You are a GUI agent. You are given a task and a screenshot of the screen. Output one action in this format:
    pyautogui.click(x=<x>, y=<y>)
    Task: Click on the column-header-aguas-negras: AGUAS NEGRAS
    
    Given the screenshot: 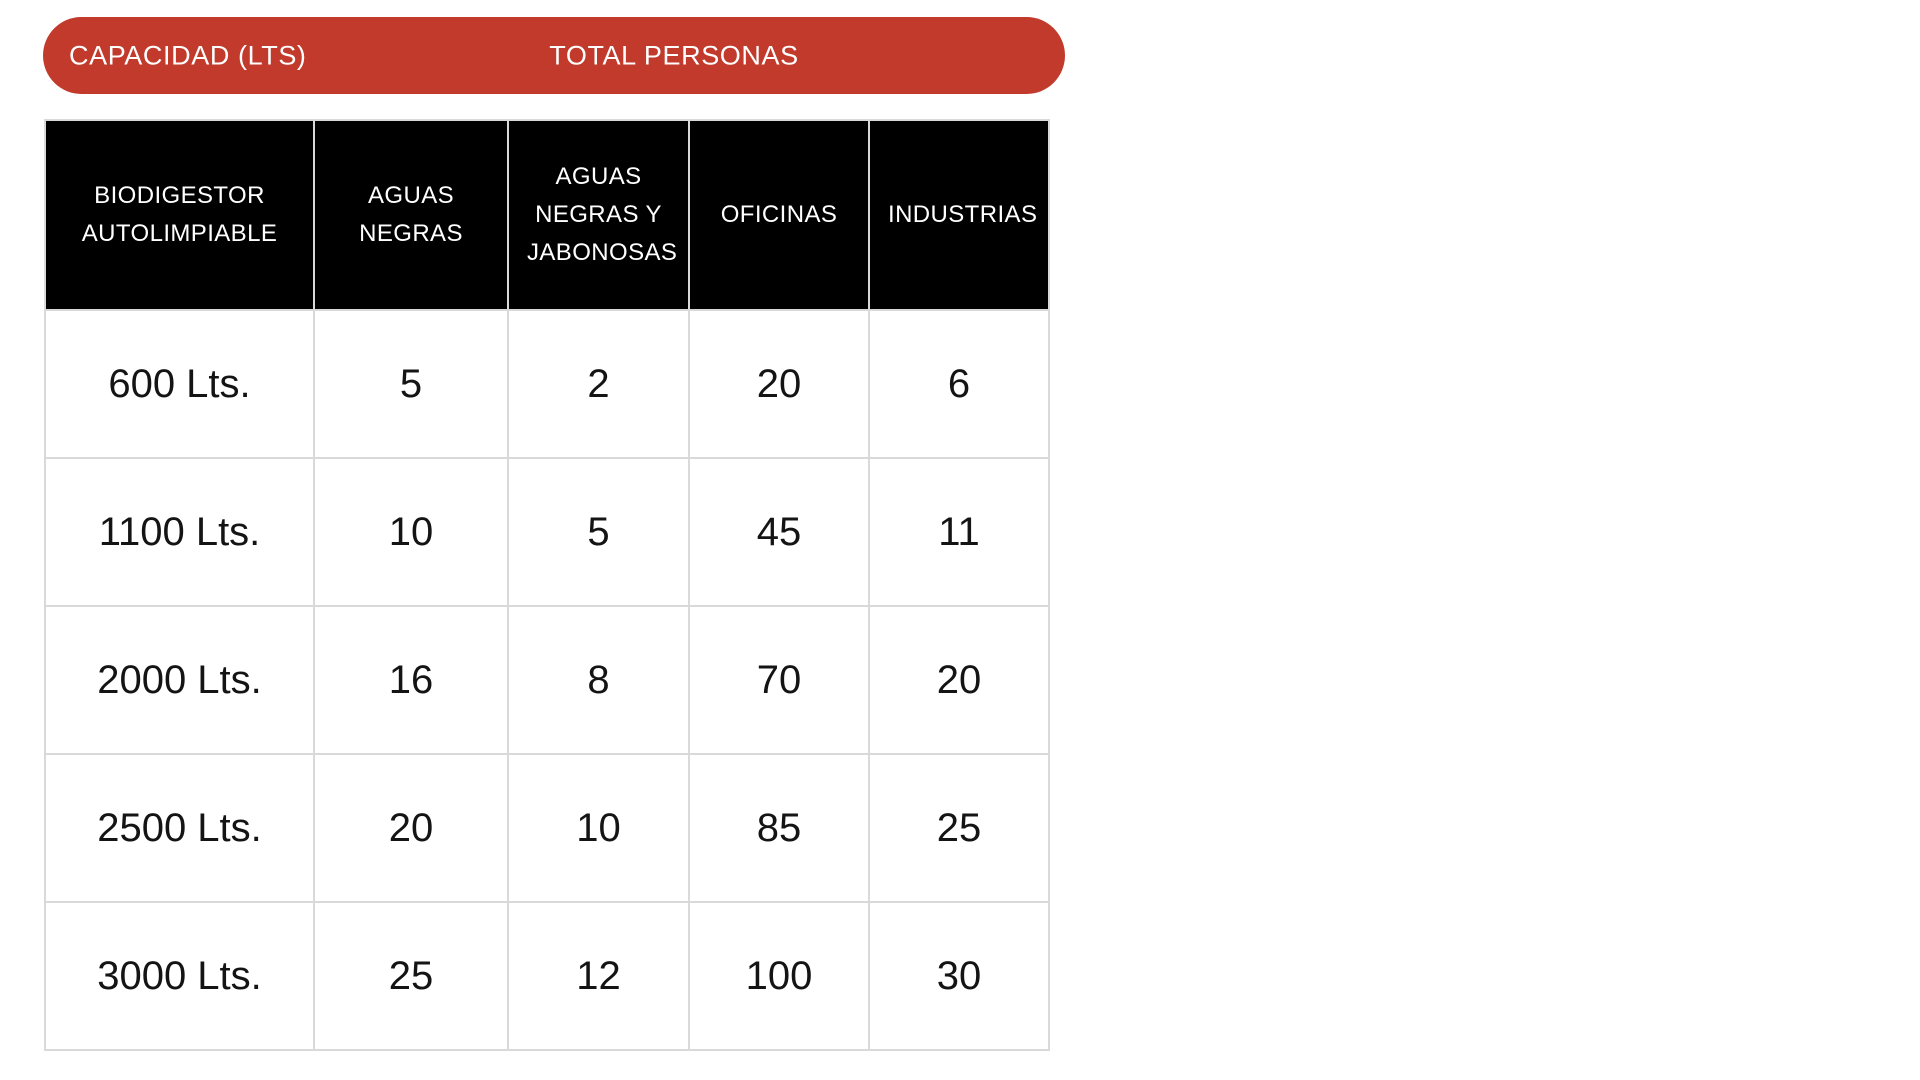 What is the action you would take?
    pyautogui.click(x=411, y=215)
    